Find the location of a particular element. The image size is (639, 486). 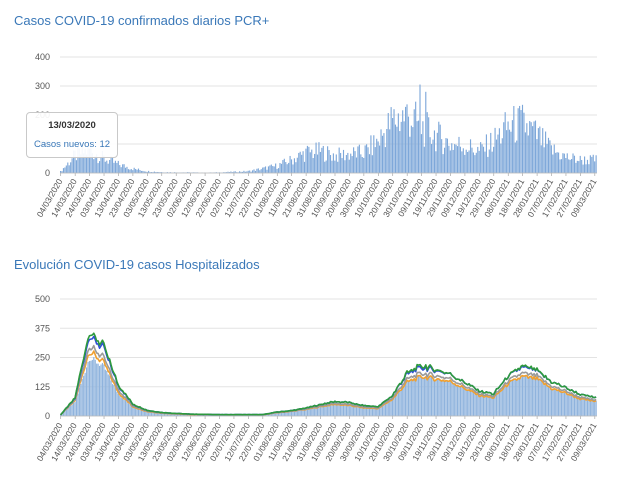

y-tick-label: 125 is located at coordinates (42, 387).